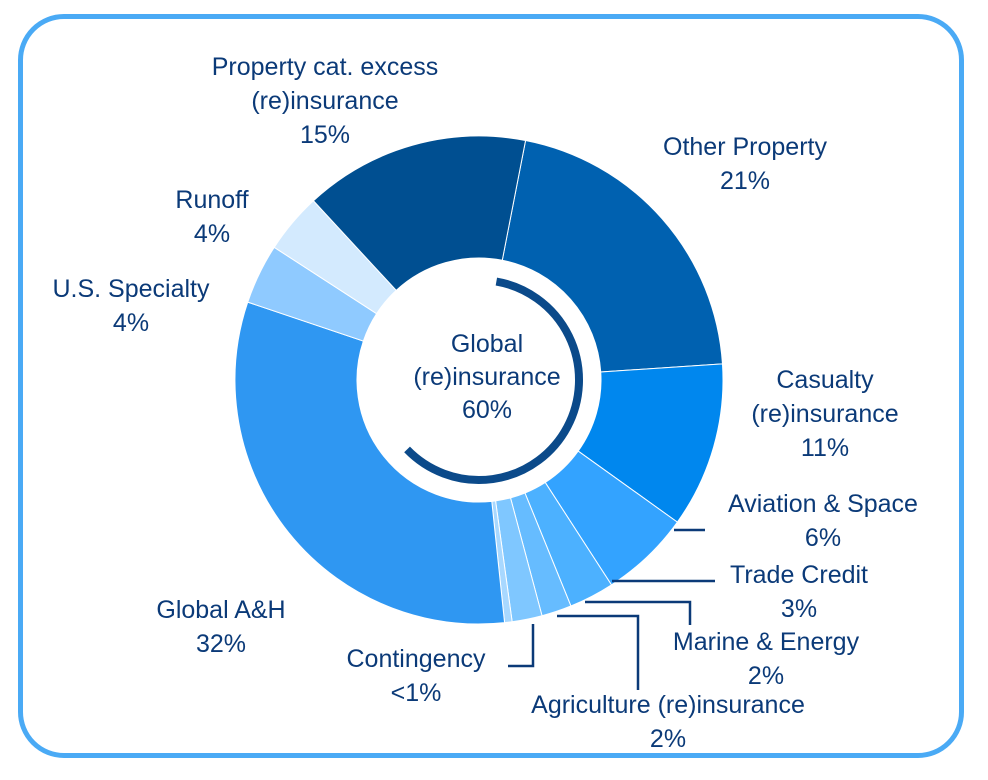 This screenshot has height=780, width=988. I want to click on label-agriculture-re-insurance-value: 2%, so click(668, 739).